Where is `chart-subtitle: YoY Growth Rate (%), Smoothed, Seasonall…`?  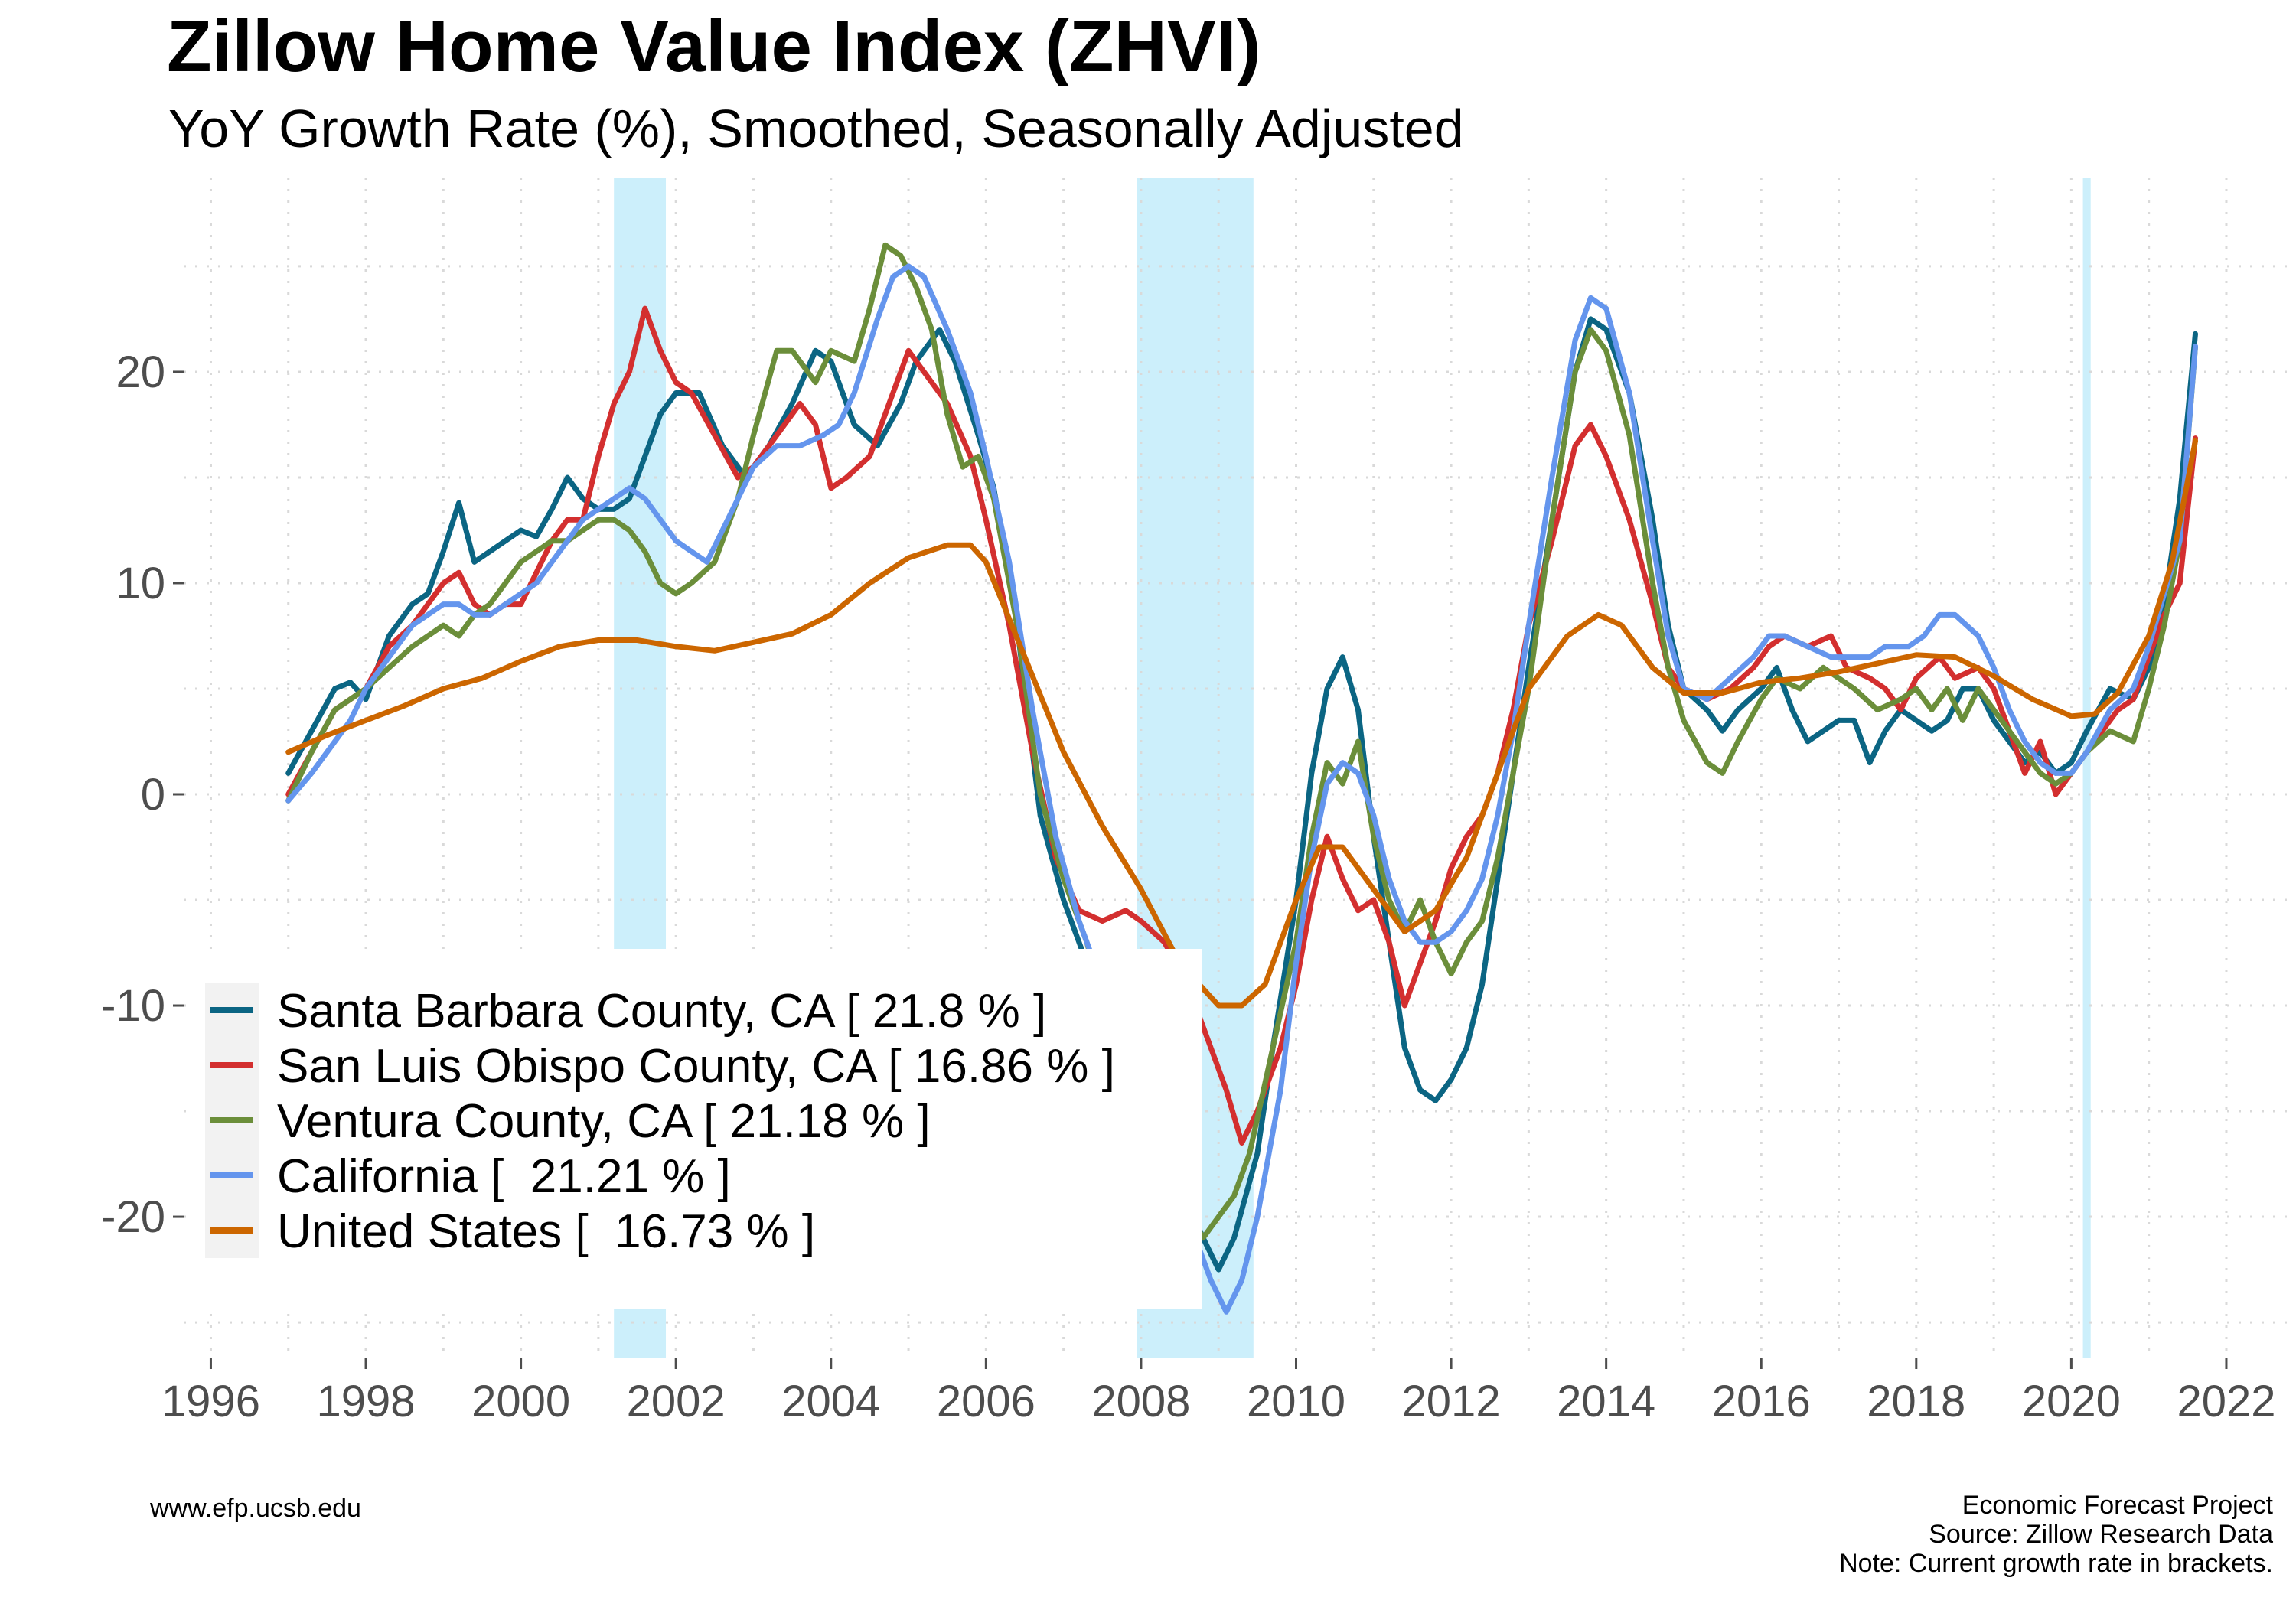 chart-subtitle: YoY Growth Rate (%), Smoothed, Seasonall… is located at coordinates (816, 128).